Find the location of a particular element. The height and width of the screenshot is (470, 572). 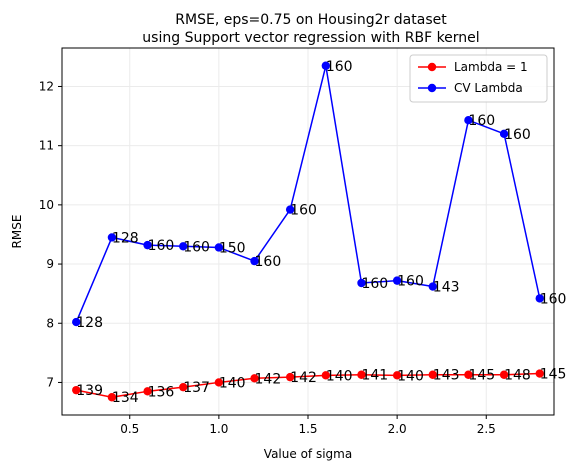

x-axis-label: Value of sigma is located at coordinates (308, 454).